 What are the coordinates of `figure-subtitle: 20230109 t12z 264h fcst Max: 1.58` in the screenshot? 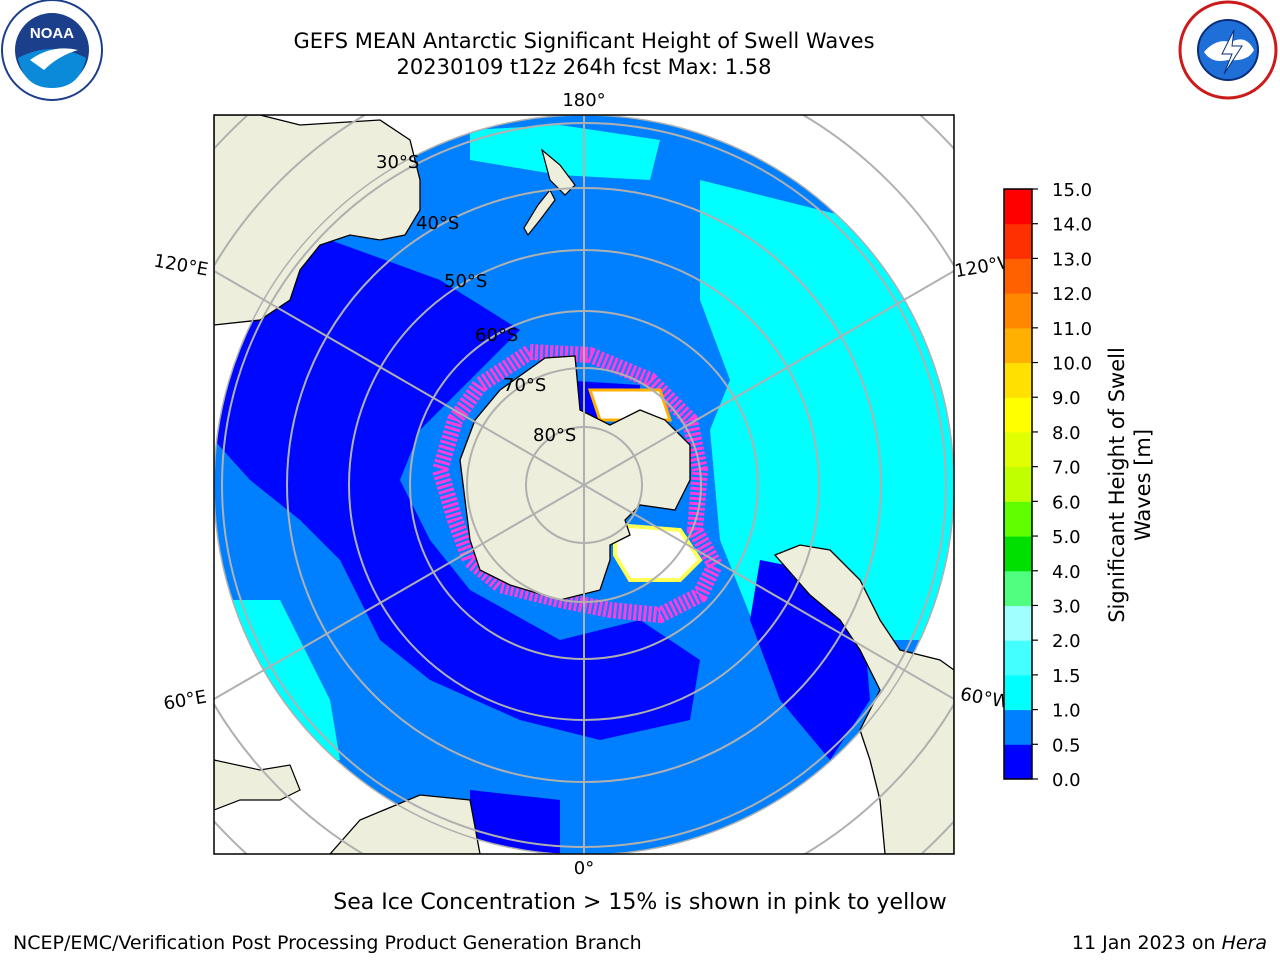 It's located at (584, 67).